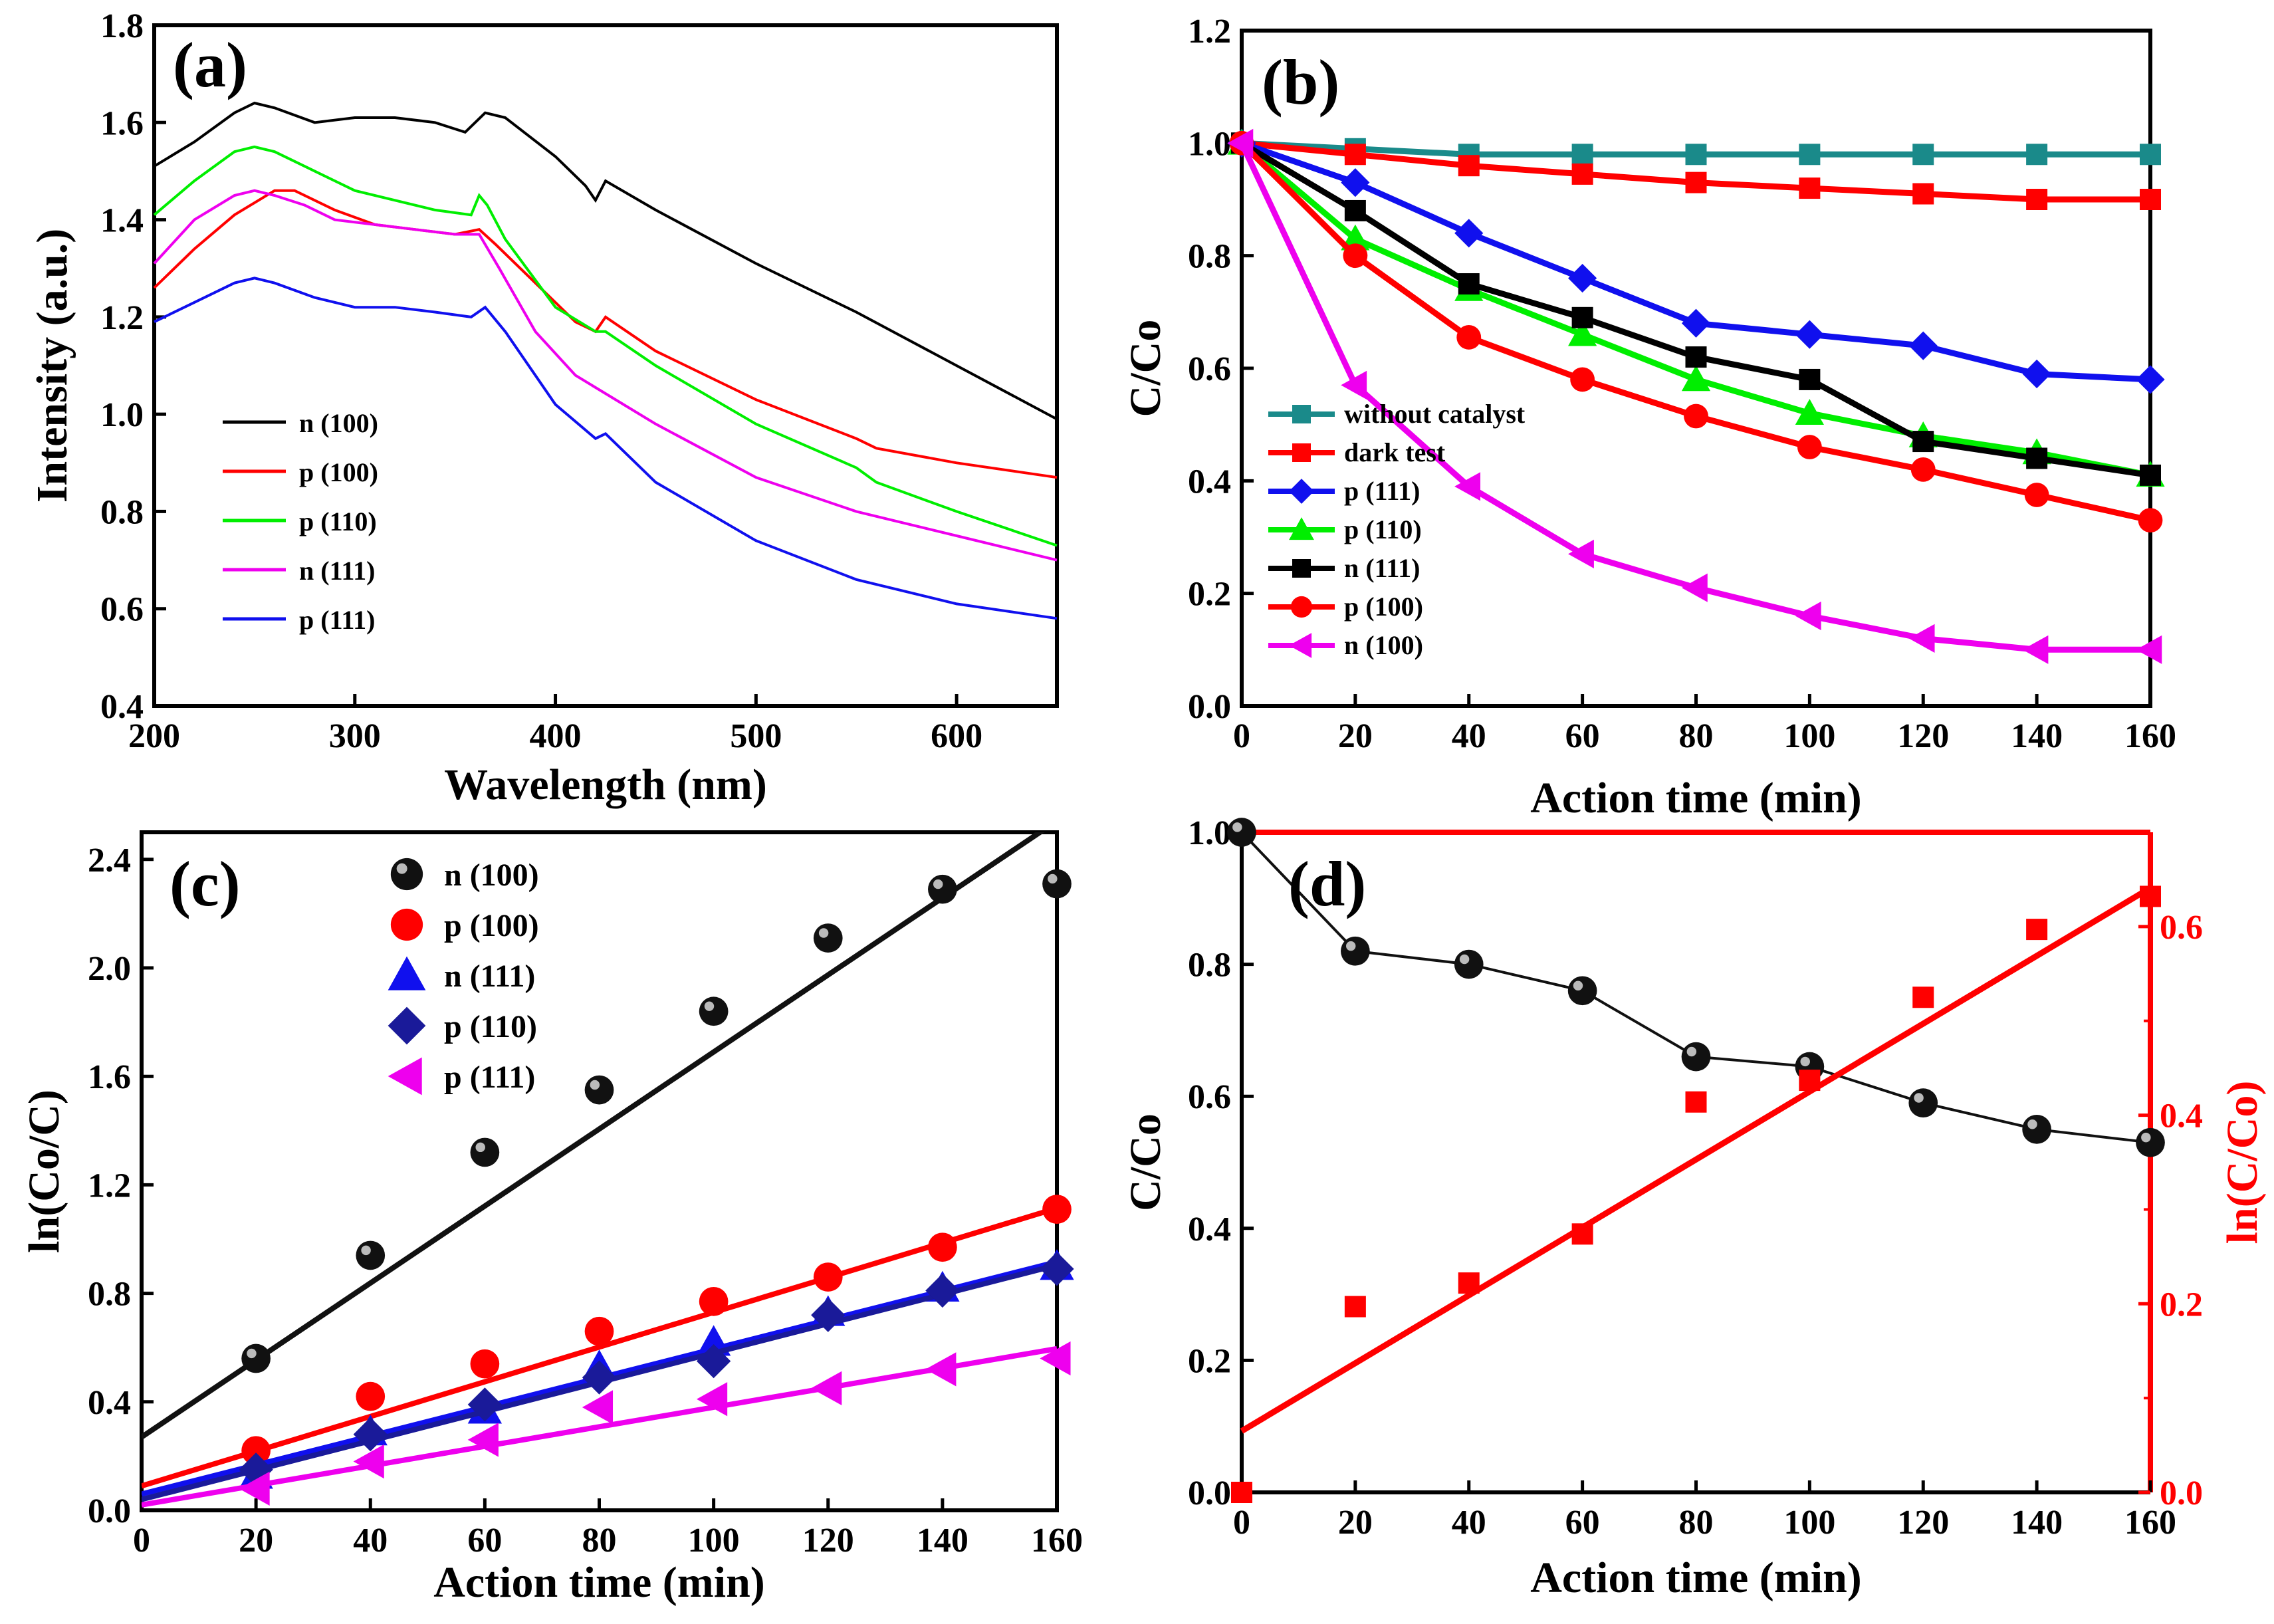  I want to click on y-tick-label: 0.6, so click(1209, 1097).